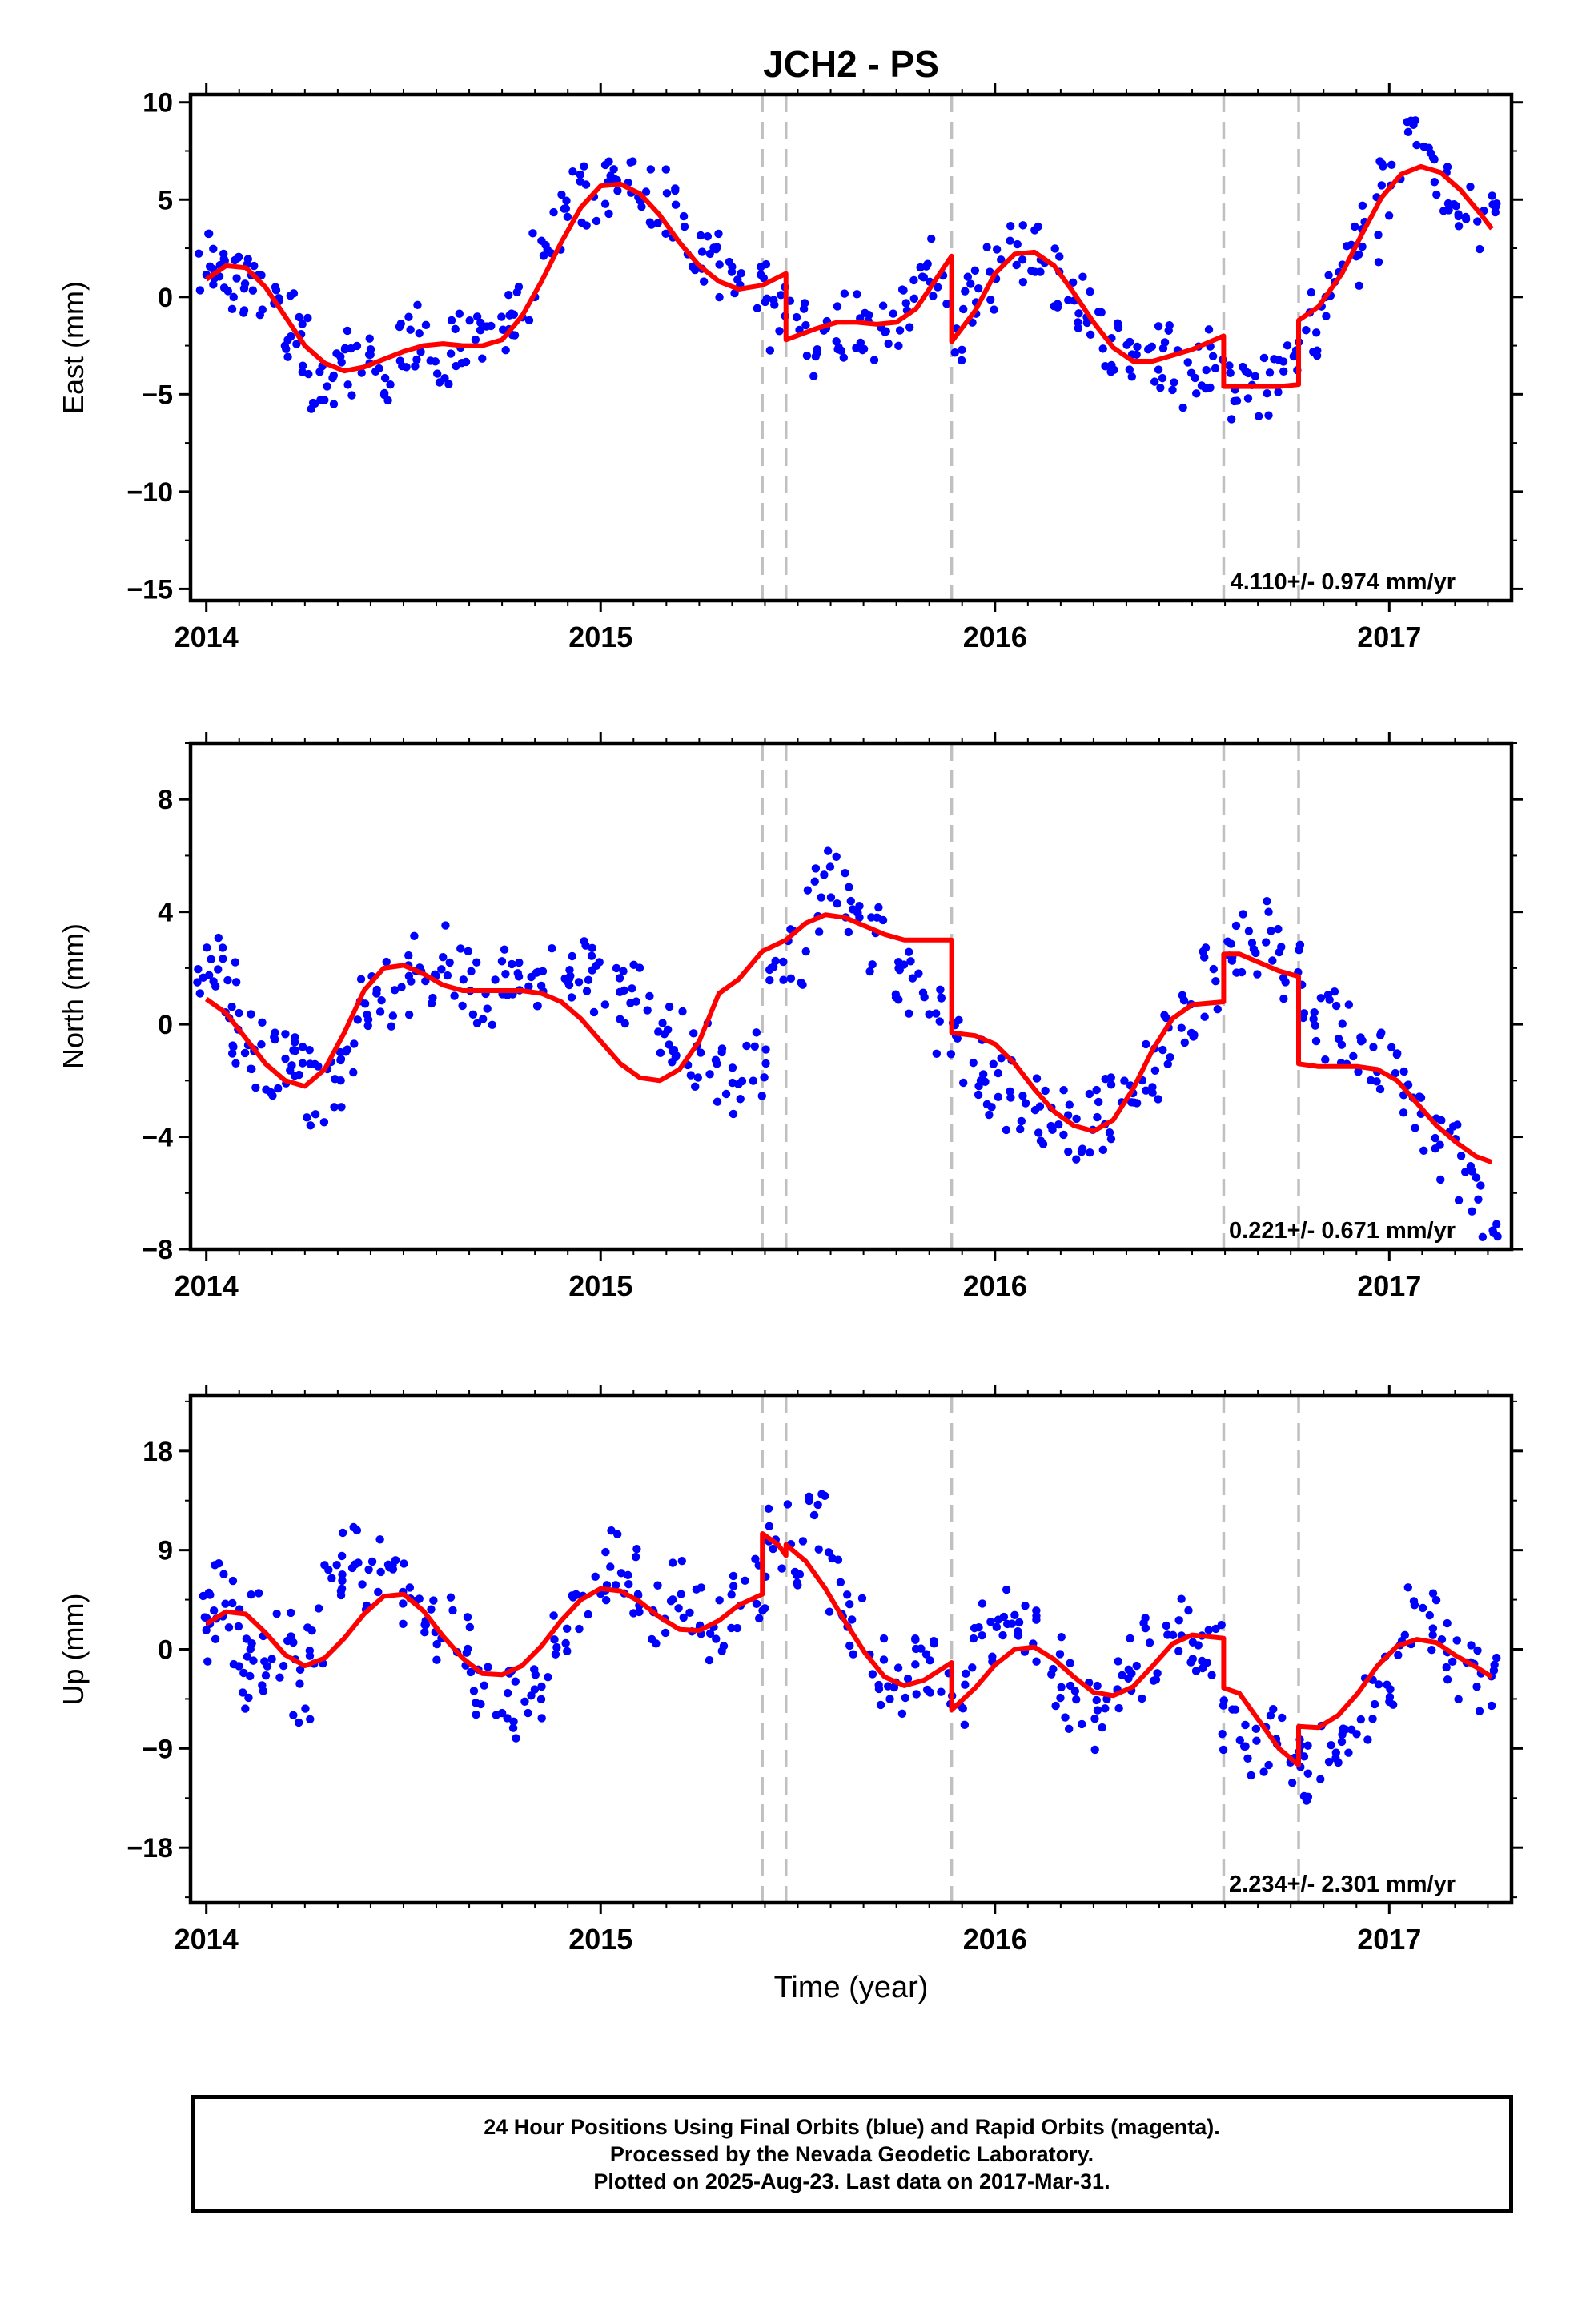  I want to click on x-tick-label: 2016, so click(995, 1285).